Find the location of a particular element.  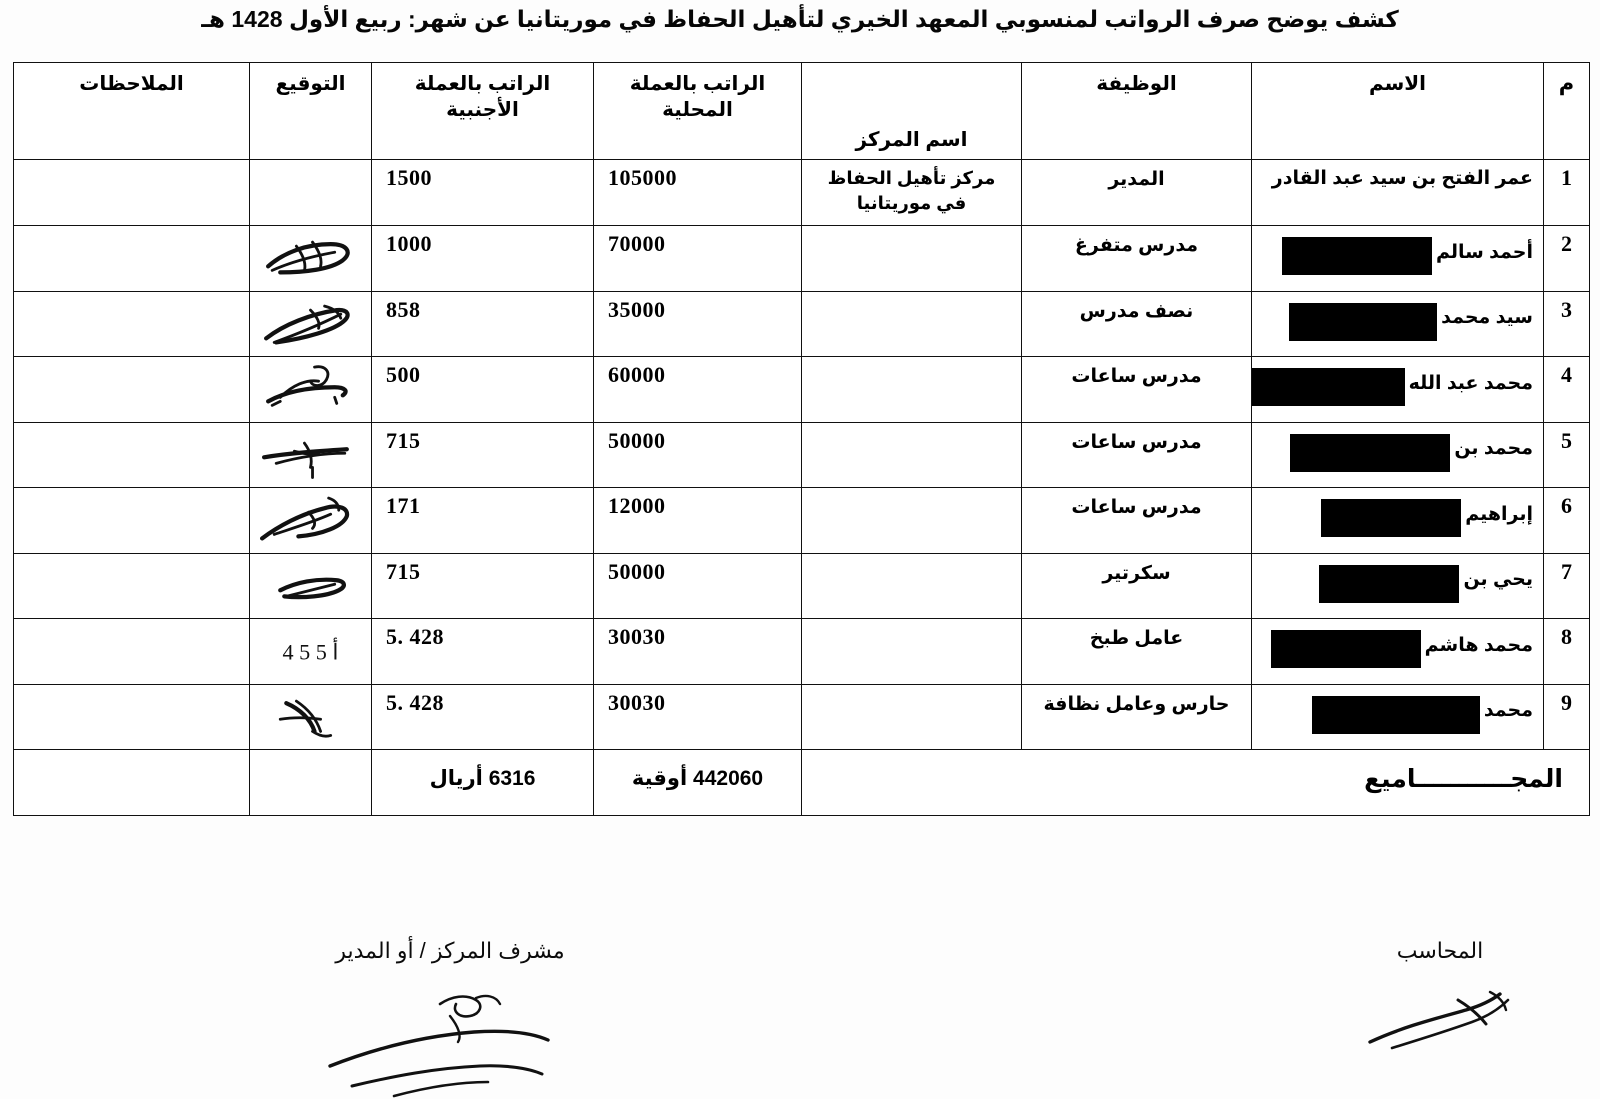

job-title: حارس وعامل نظافة is located at coordinates (1136, 717).